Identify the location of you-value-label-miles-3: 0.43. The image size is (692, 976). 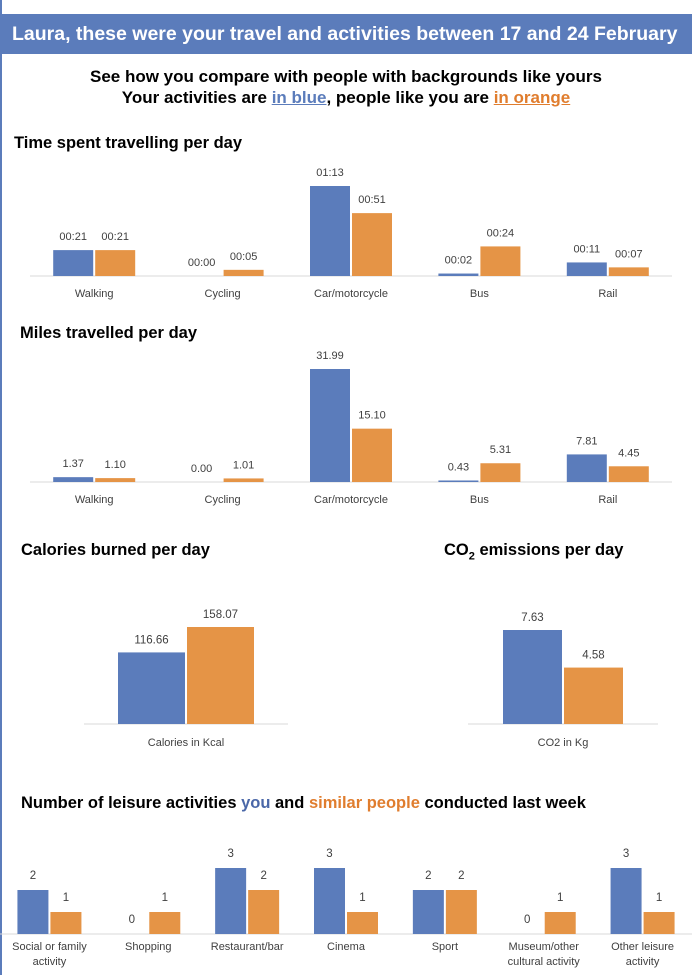
(458, 467).